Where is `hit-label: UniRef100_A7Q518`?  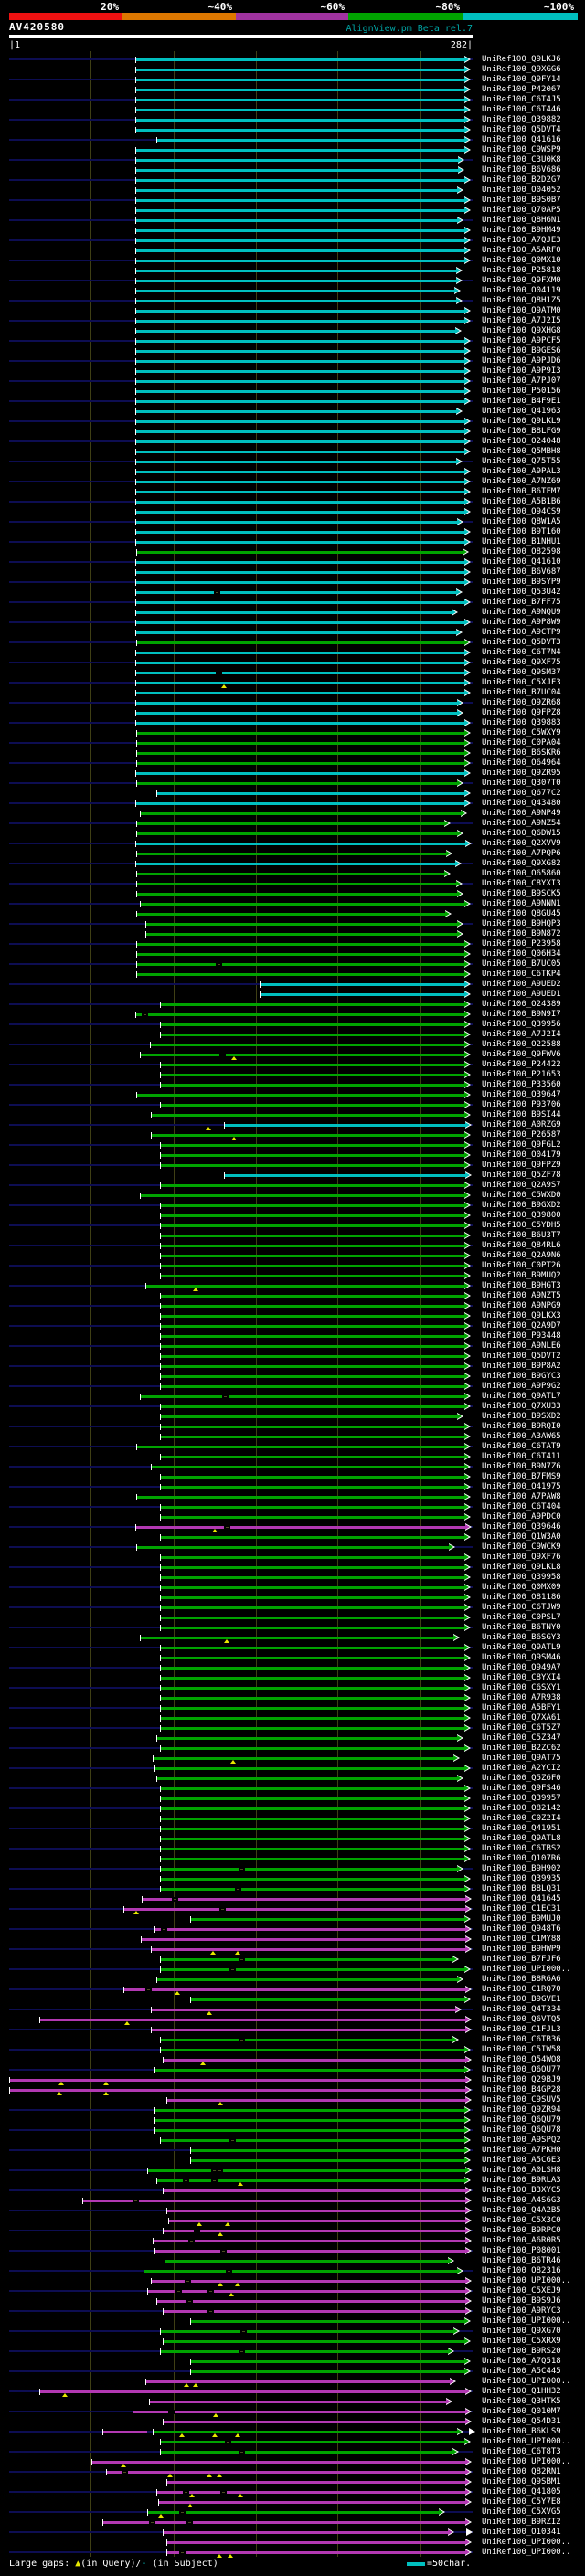
hit-label: UniRef100_A7Q518 is located at coordinates (521, 2361).